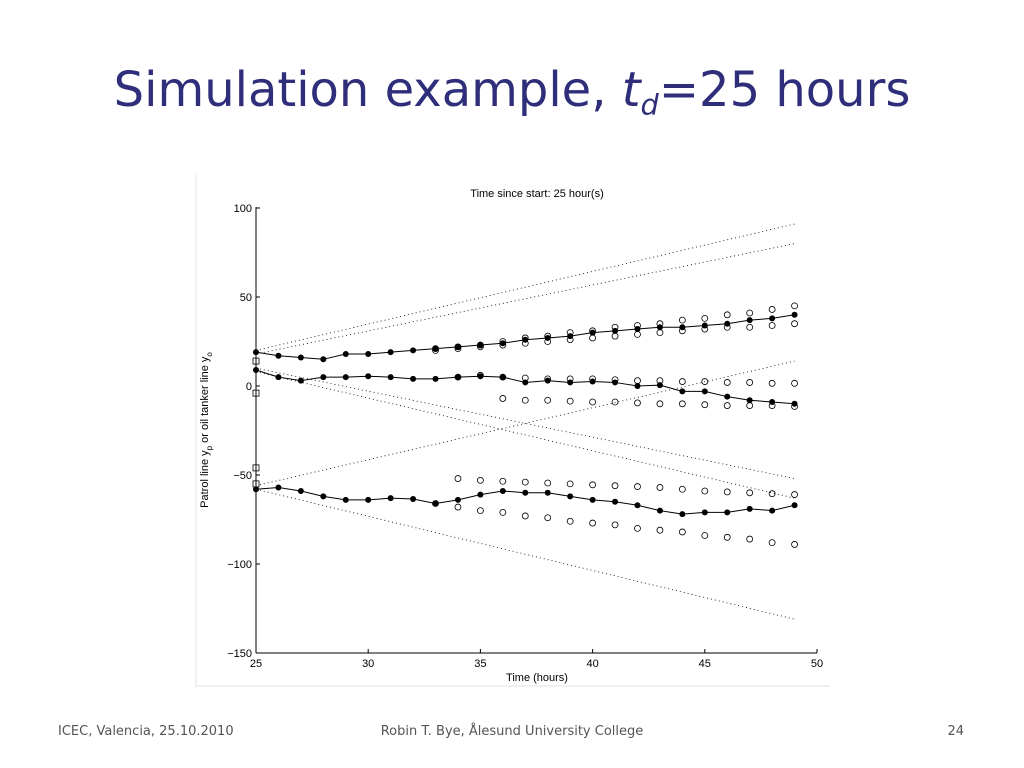 The height and width of the screenshot is (768, 1024). I want to click on patrol-lines, so click(525, 414).